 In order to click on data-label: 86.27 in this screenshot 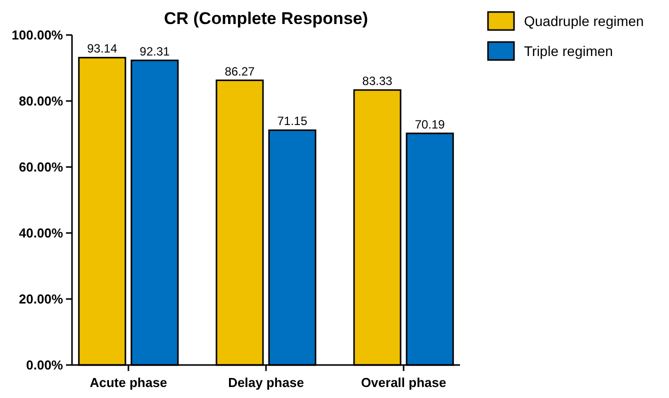, I will do `click(240, 71)`.